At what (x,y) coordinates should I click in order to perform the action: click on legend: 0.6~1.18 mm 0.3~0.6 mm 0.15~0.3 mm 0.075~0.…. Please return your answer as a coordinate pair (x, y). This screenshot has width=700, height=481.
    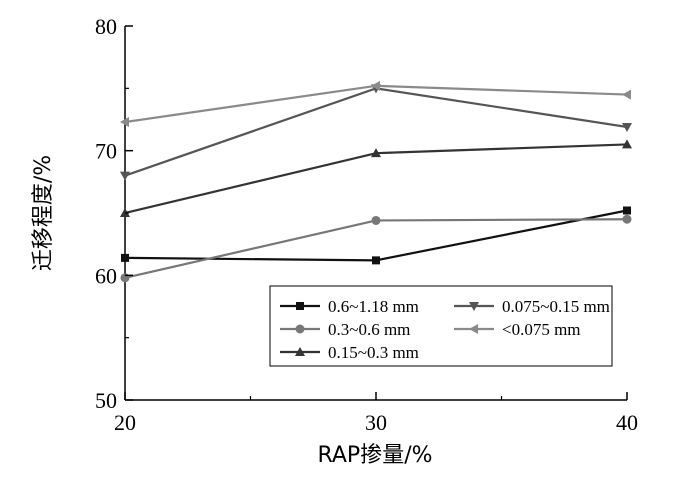
    Looking at the image, I should click on (441, 326).